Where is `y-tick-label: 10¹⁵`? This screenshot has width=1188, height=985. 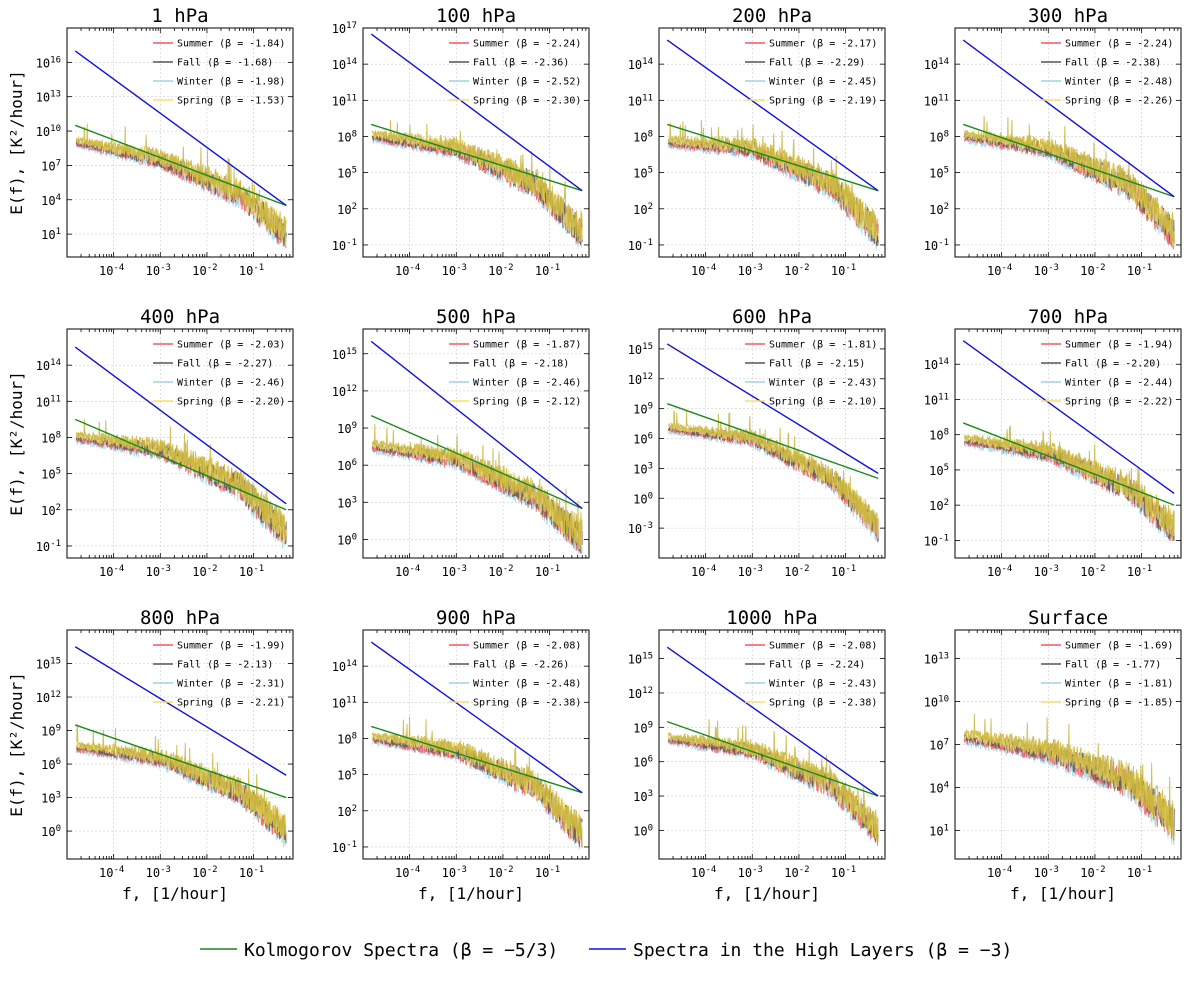
y-tick-label: 10¹⁵ is located at coordinates (344, 354).